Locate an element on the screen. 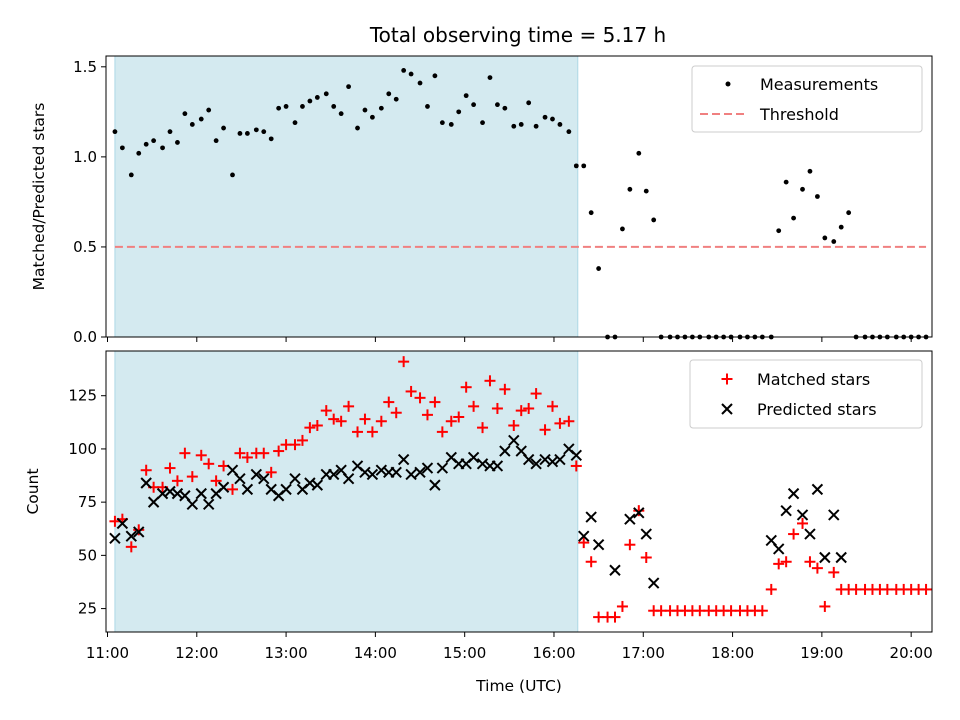  x-tick-label: 11:00 is located at coordinates (107, 653).